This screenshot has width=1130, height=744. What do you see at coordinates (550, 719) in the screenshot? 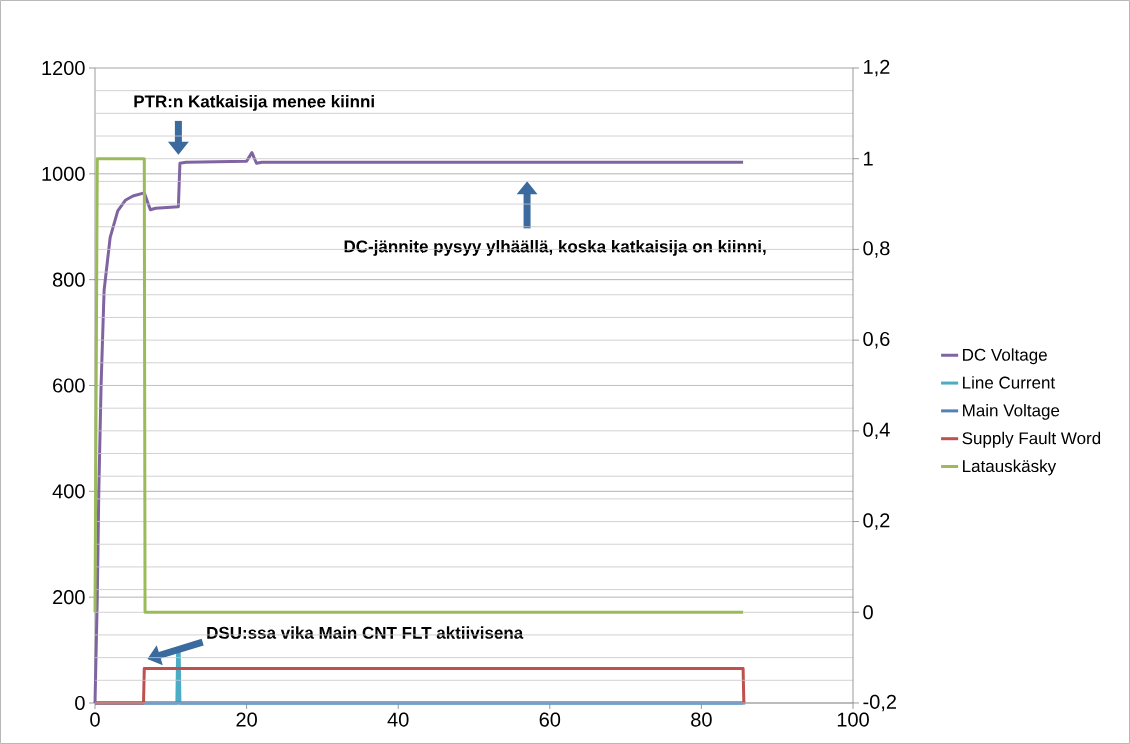
I see `x-tick-label: 60` at bounding box center [550, 719].